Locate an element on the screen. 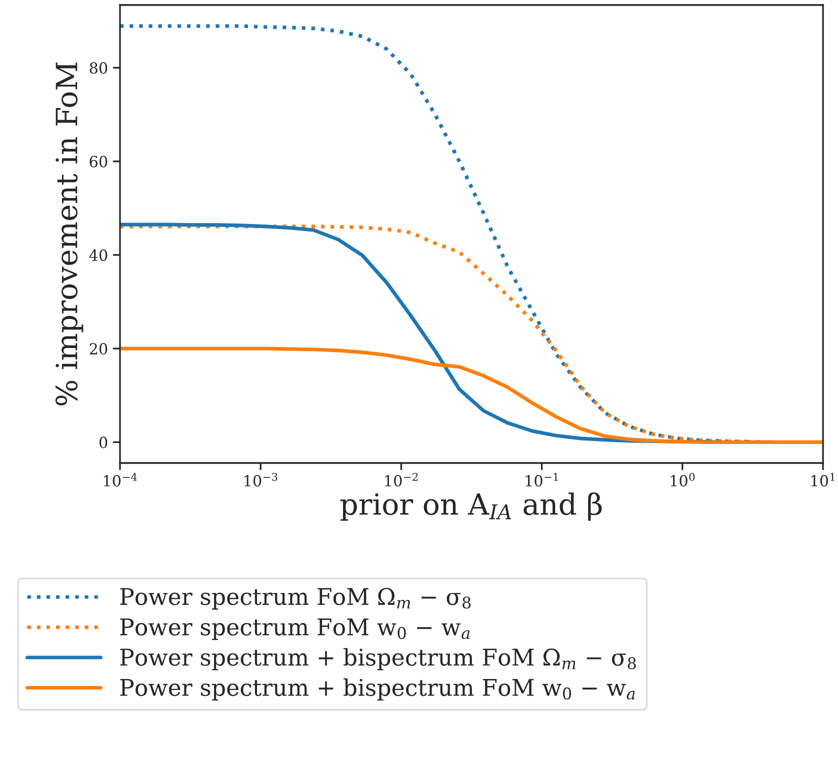  x-tick-label: 10$^{−3}$ is located at coordinates (261, 479).